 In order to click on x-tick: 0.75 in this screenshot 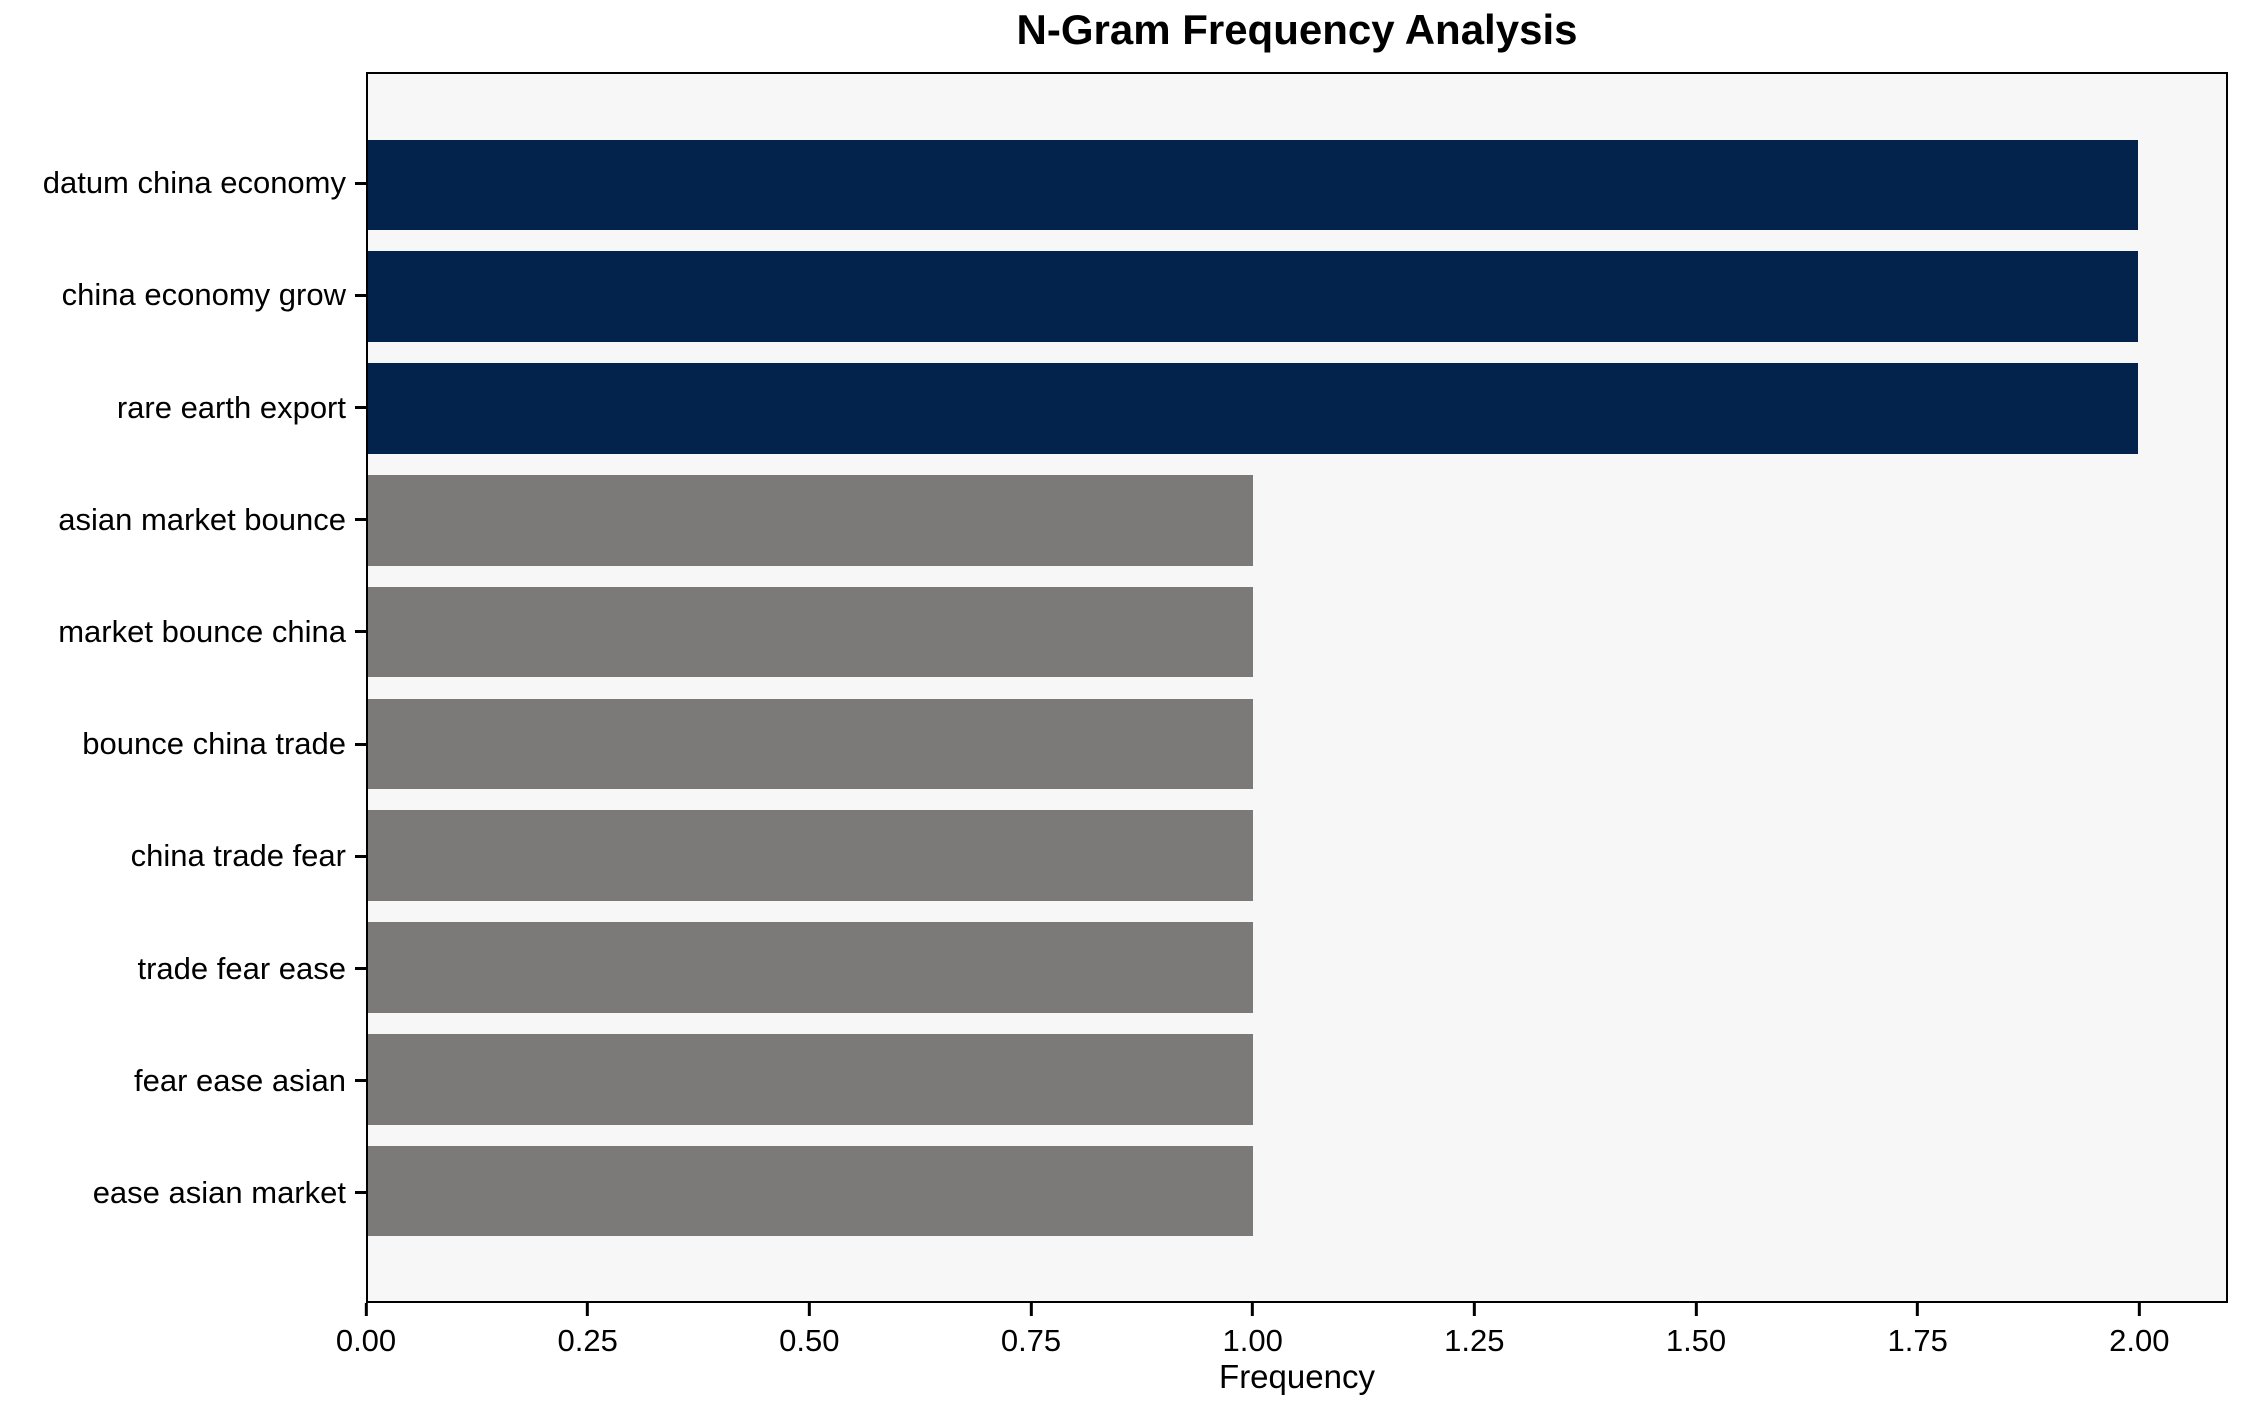, I will do `click(1031, 1331)`.